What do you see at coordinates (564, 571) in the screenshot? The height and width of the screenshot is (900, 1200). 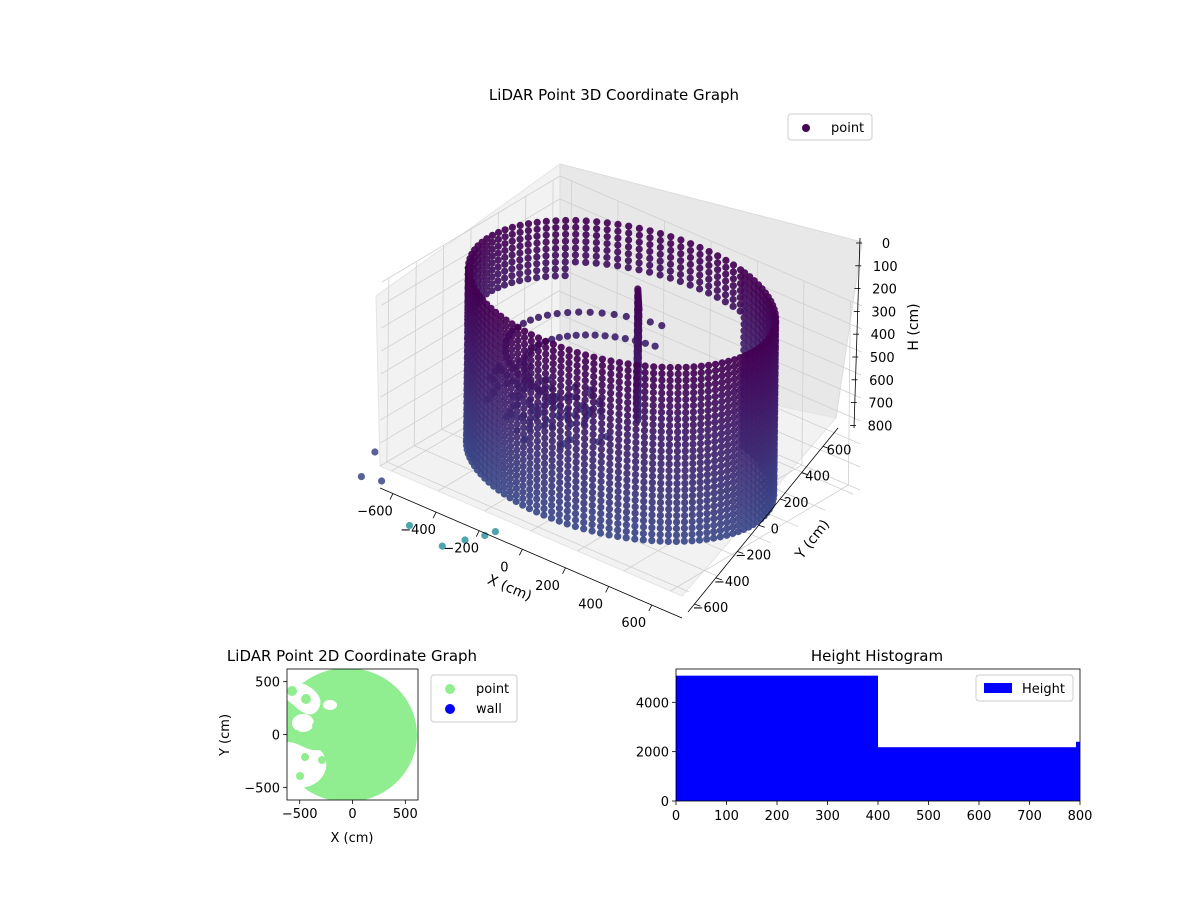 I see `x-tick` at bounding box center [564, 571].